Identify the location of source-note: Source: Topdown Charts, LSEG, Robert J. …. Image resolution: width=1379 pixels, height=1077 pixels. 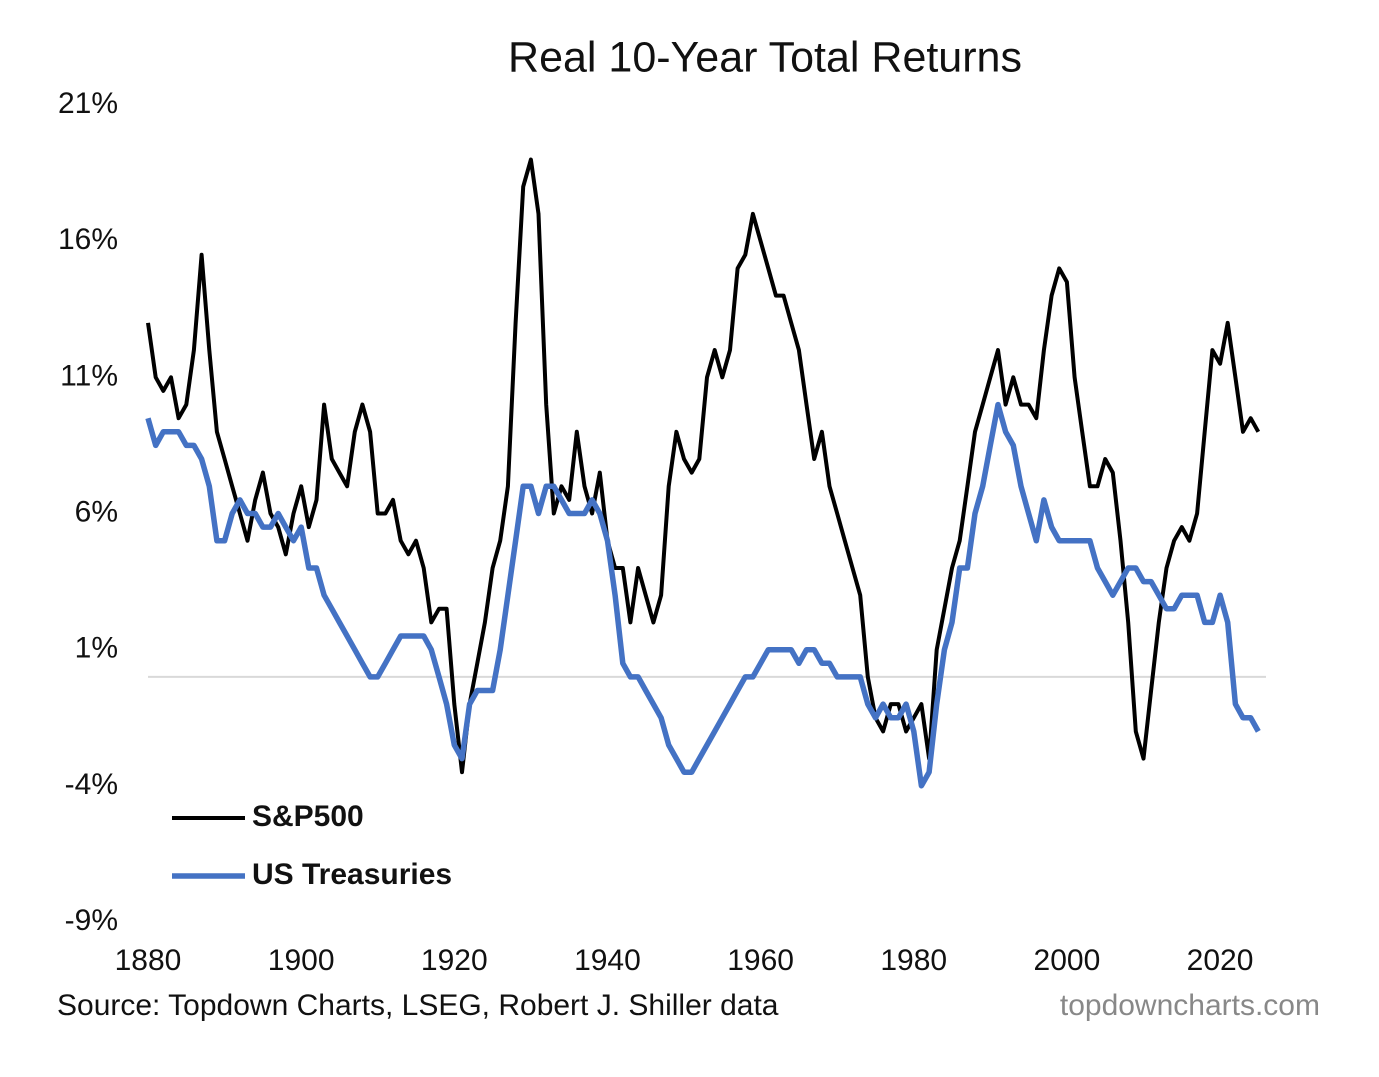
(418, 1005).